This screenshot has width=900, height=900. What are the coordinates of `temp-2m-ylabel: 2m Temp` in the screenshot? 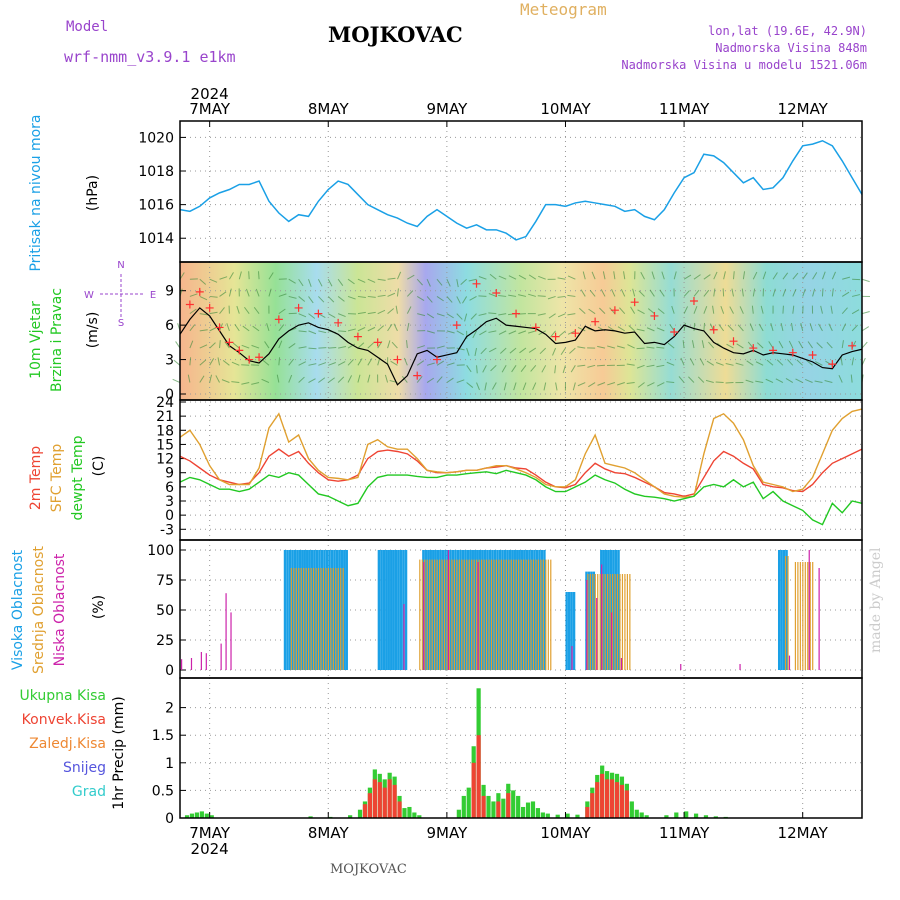 It's located at (36, 478).